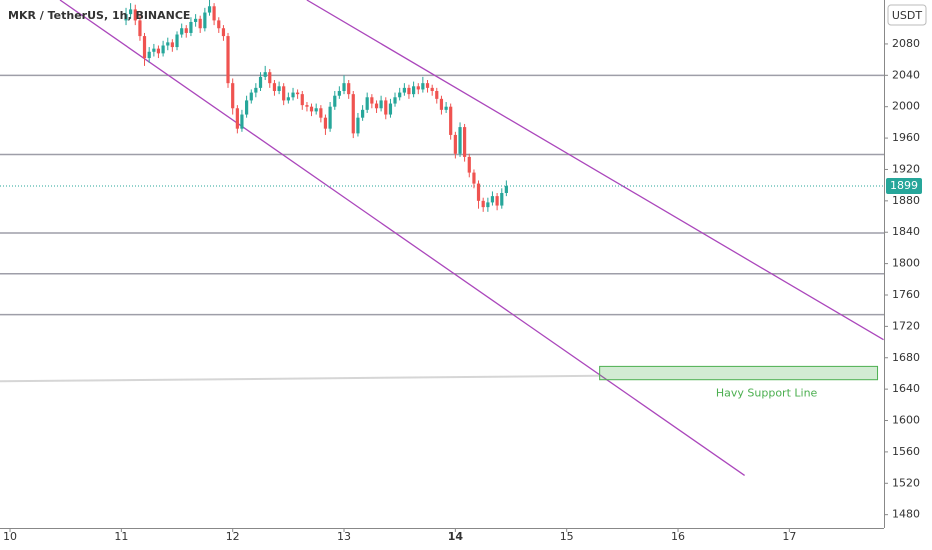 This screenshot has height=550, width=932. Describe the element at coordinates (906, 200) in the screenshot. I see `y-tick-label: 1880` at that location.